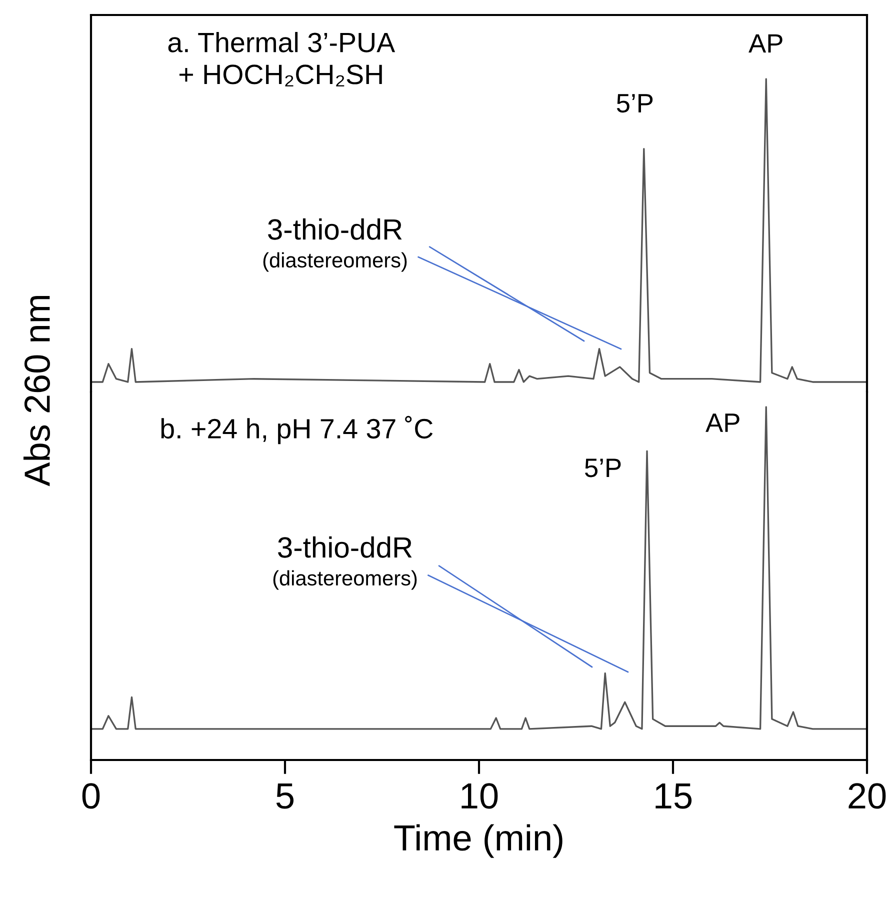 This screenshot has width=896, height=909. What do you see at coordinates (36, 391) in the screenshot?
I see `y-axis-title: Abs 260 nm` at bounding box center [36, 391].